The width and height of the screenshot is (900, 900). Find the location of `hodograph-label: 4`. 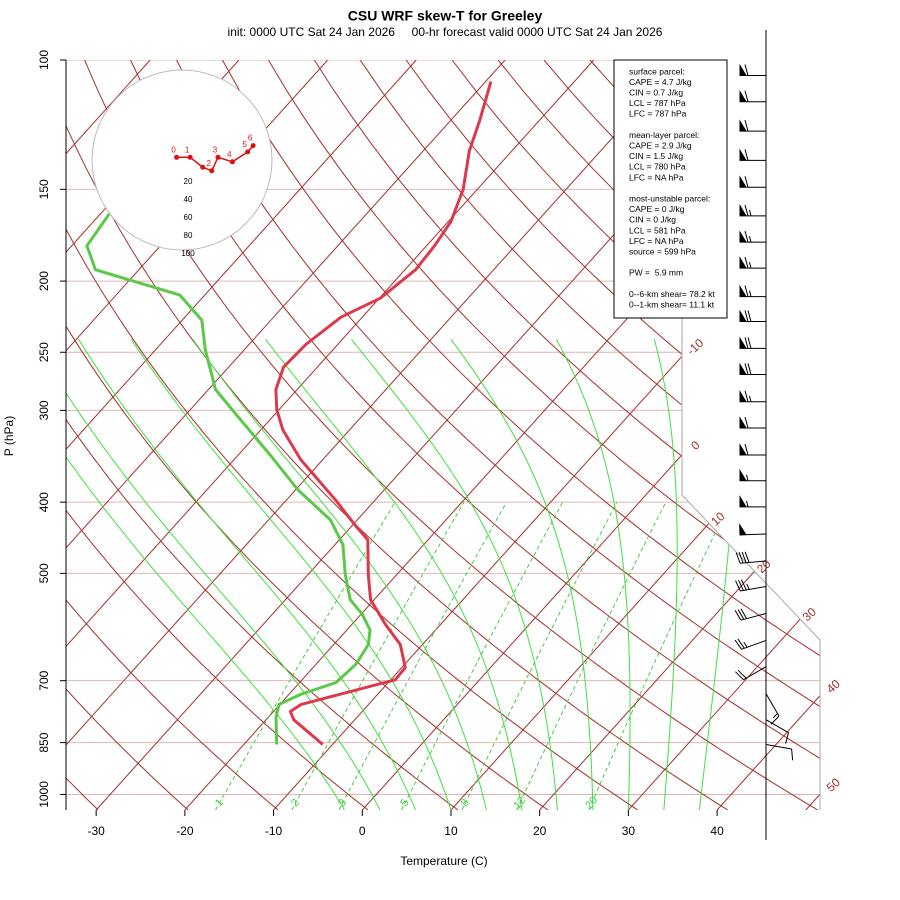

hodograph-label: 4 is located at coordinates (229, 154).